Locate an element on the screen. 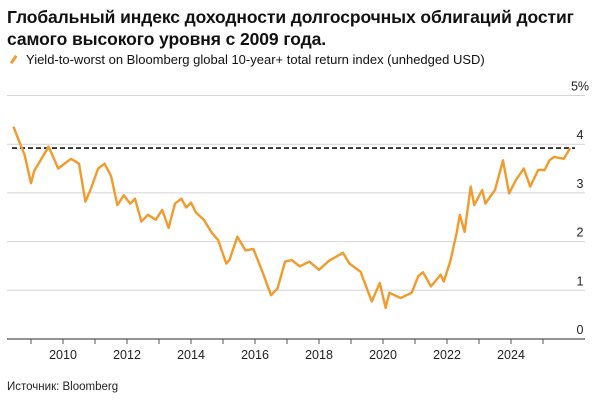 The width and height of the screenshot is (600, 402). x-tick-label: 2020 is located at coordinates (383, 355).